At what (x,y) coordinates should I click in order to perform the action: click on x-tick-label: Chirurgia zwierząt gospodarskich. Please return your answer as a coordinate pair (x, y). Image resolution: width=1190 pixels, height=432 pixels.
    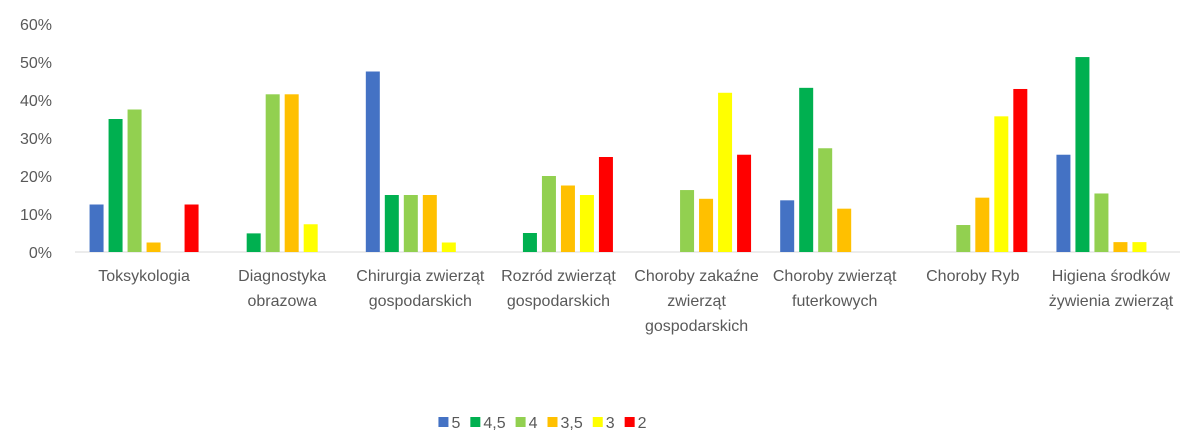
    Looking at the image, I should click on (420, 289).